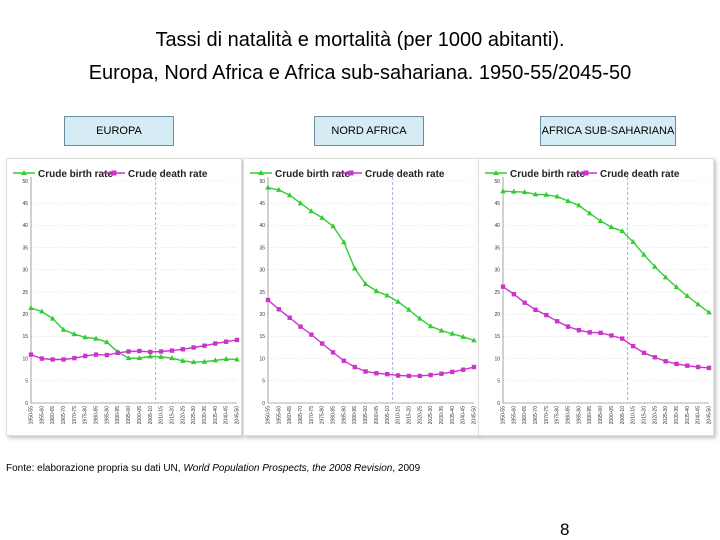 Image resolution: width=720 pixels, height=540 pixels. What do you see at coordinates (601, 415) in the screenshot?
I see `x-tick-label-9: 1995-00` at bounding box center [601, 415].